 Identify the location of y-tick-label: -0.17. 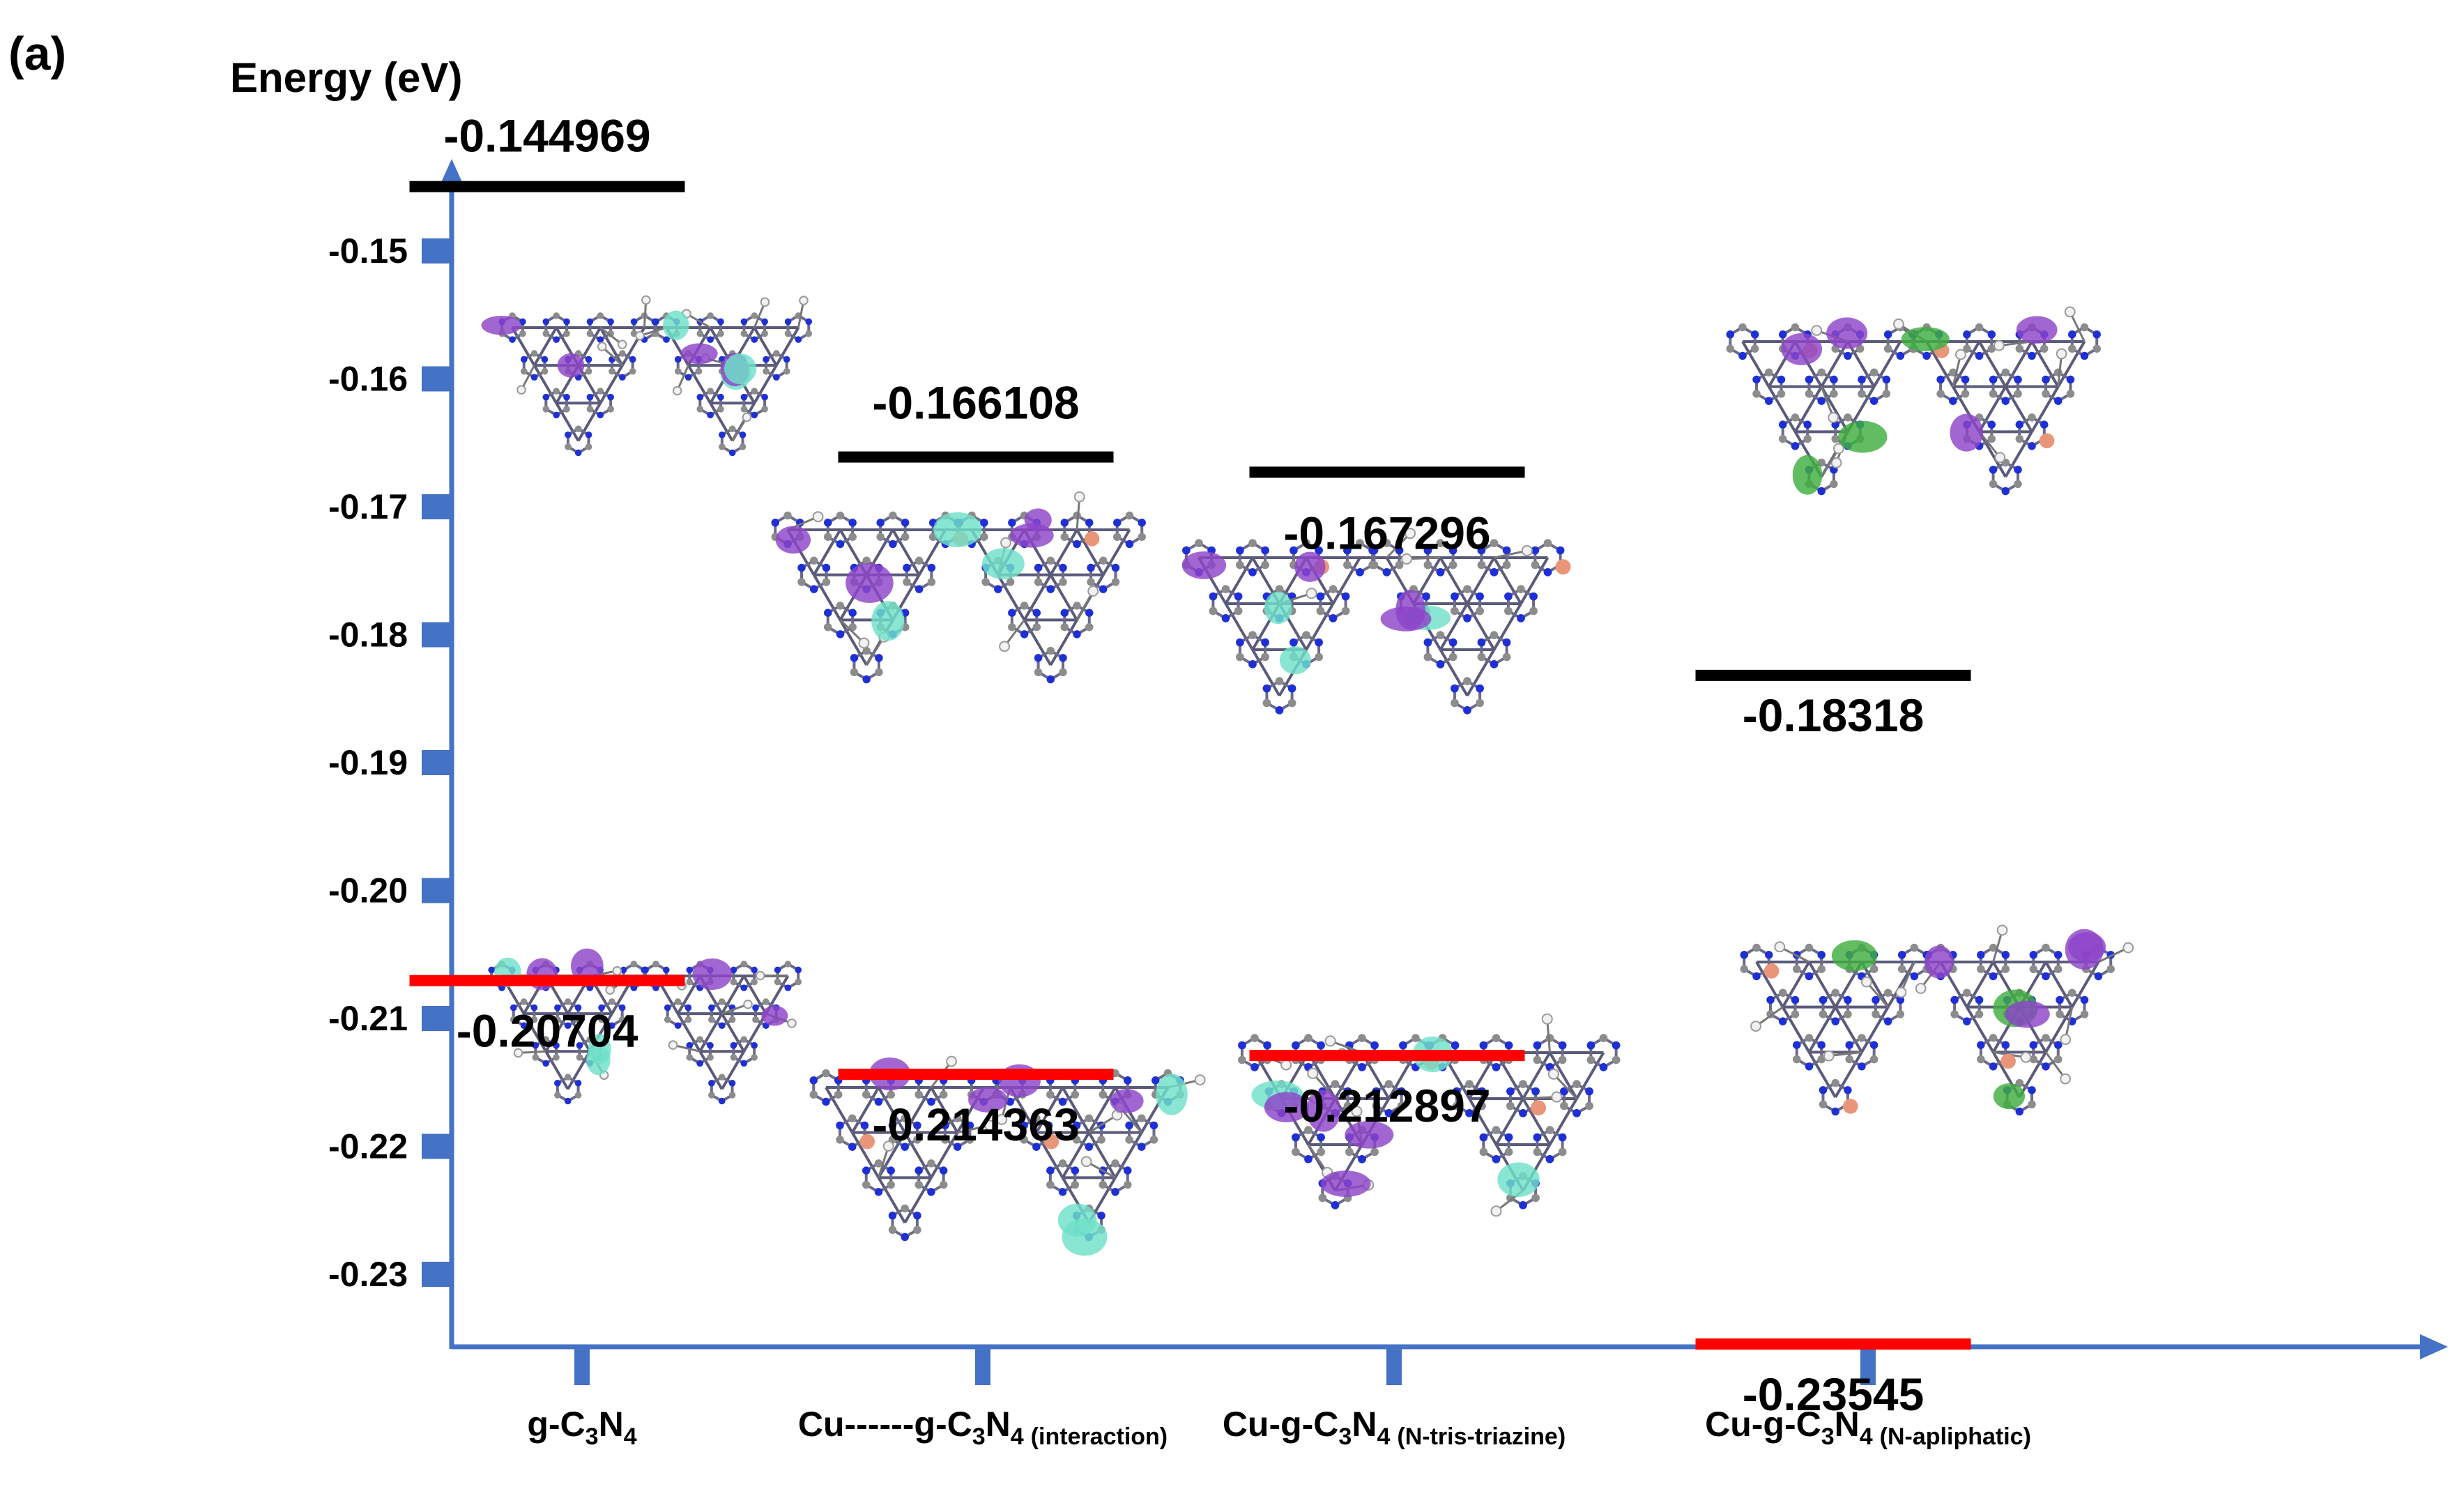
(368, 507).